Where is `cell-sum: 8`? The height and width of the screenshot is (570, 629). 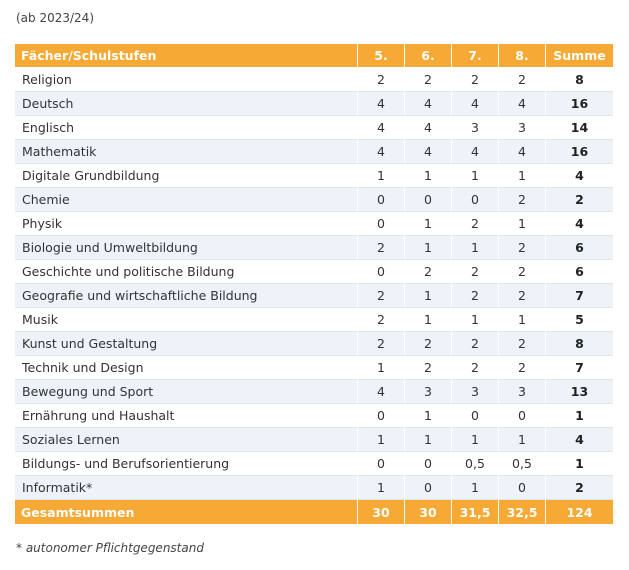
cell-sum: 8 is located at coordinates (579, 344).